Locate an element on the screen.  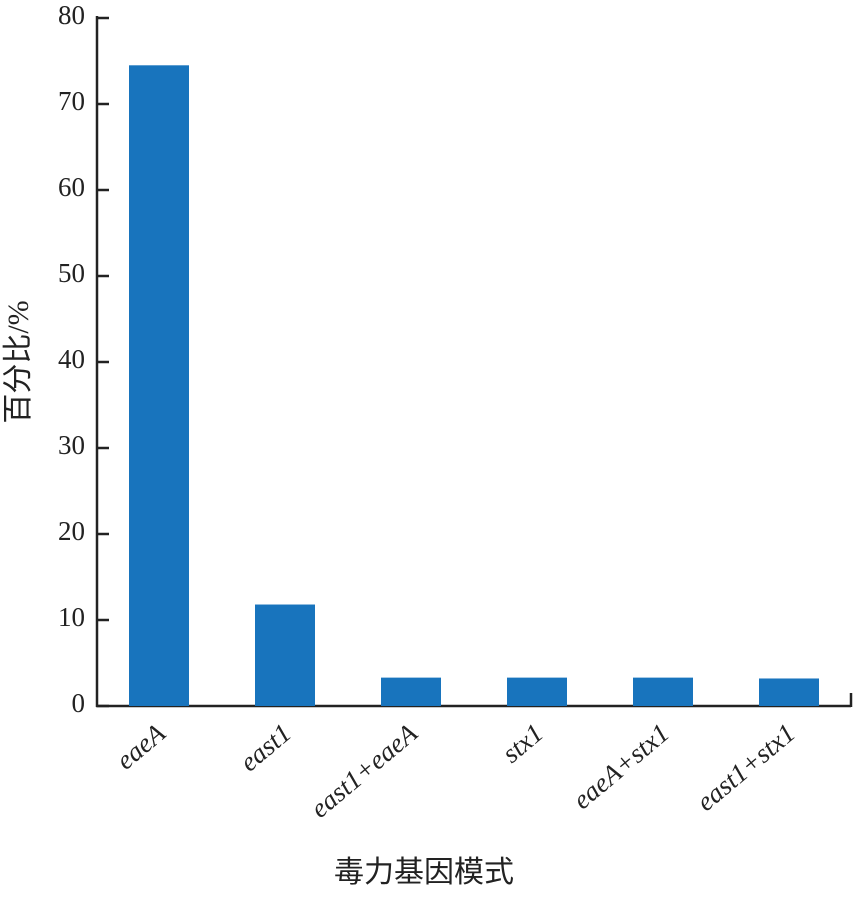
y-tick-label: 50 is located at coordinates (71, 273).